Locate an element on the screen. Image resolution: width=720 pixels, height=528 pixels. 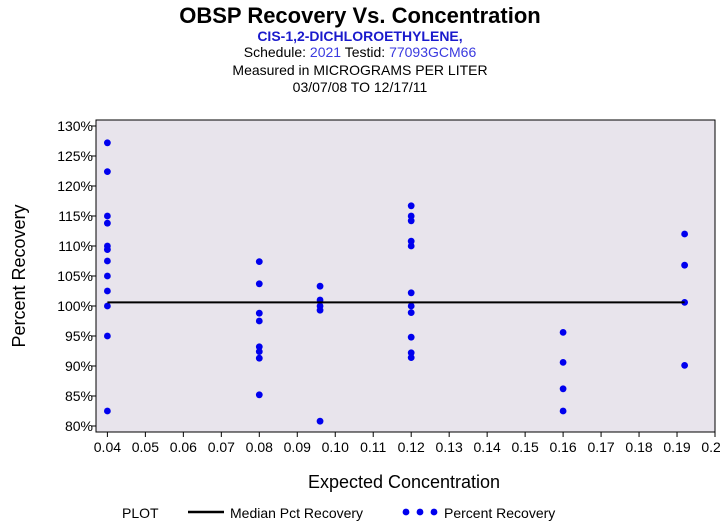
x-tick-label: 0.15 is located at coordinates (524, 447).